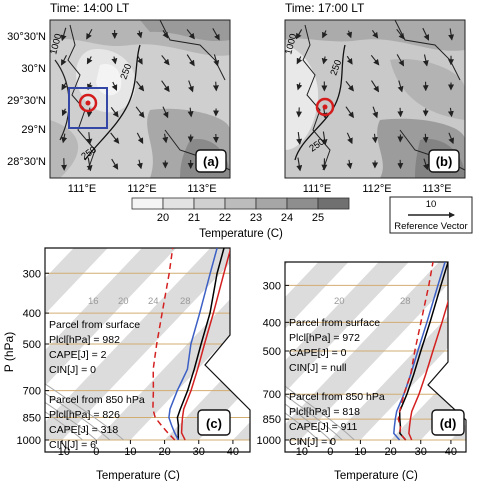 The width and height of the screenshot is (500, 486). I want to click on reference-vector-box: 10 Reference Vector, so click(431, 215).